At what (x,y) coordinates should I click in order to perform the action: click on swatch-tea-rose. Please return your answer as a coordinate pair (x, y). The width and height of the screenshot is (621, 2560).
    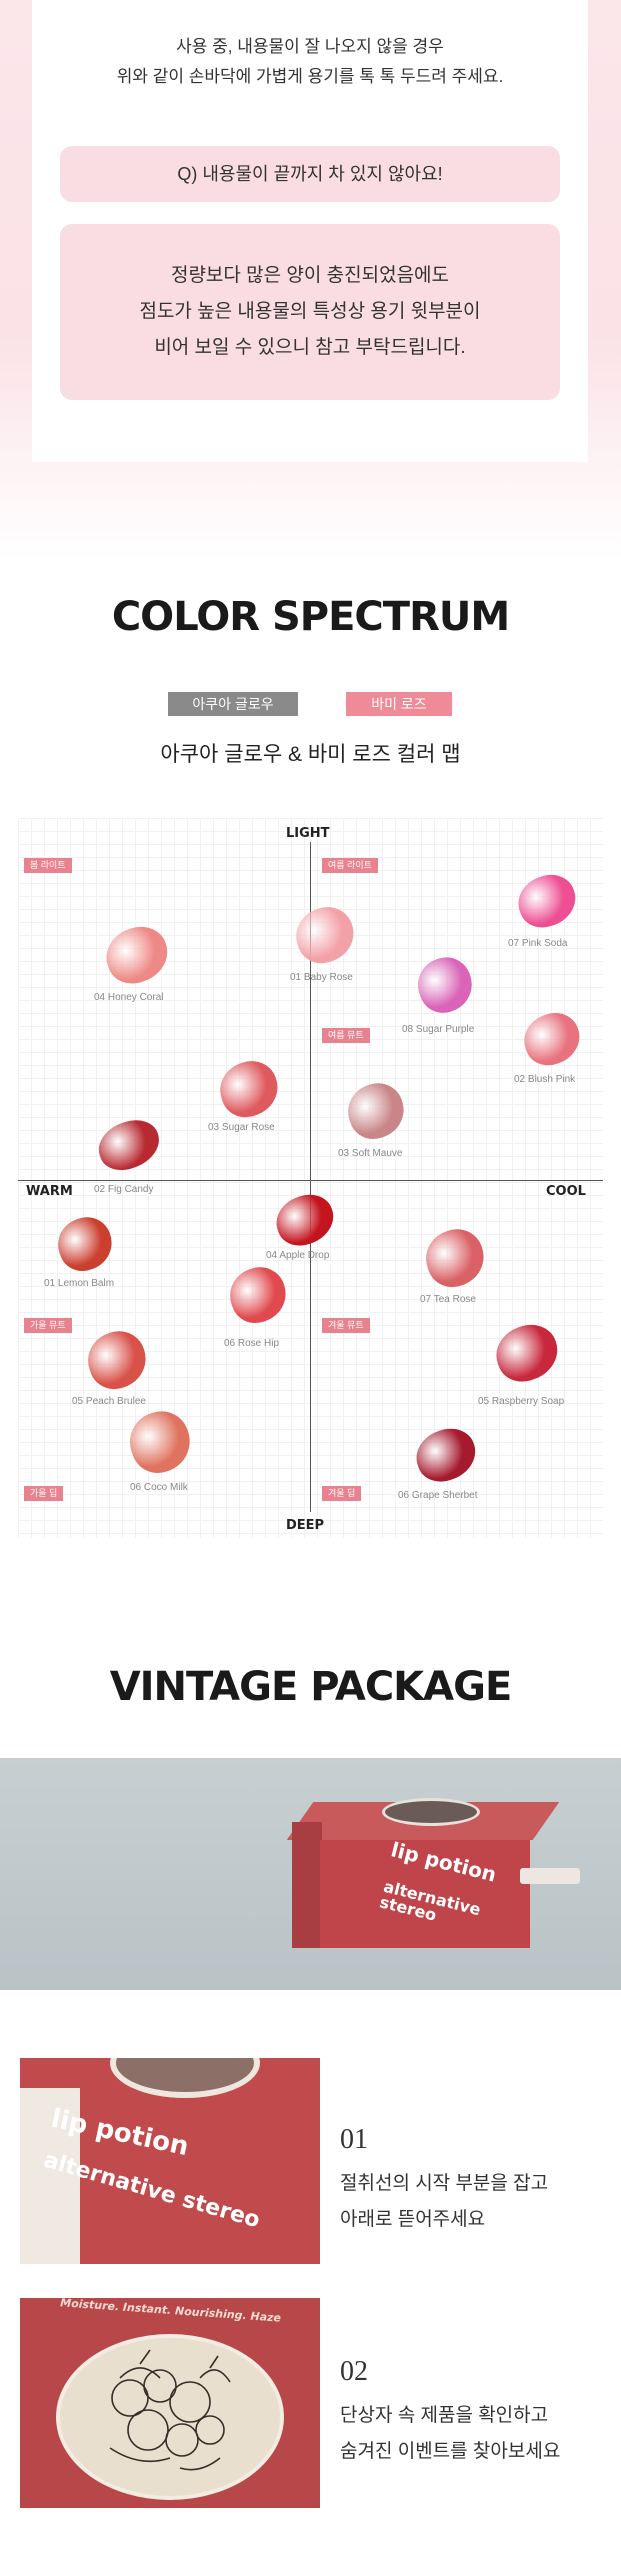
    Looking at the image, I should click on (455, 1258).